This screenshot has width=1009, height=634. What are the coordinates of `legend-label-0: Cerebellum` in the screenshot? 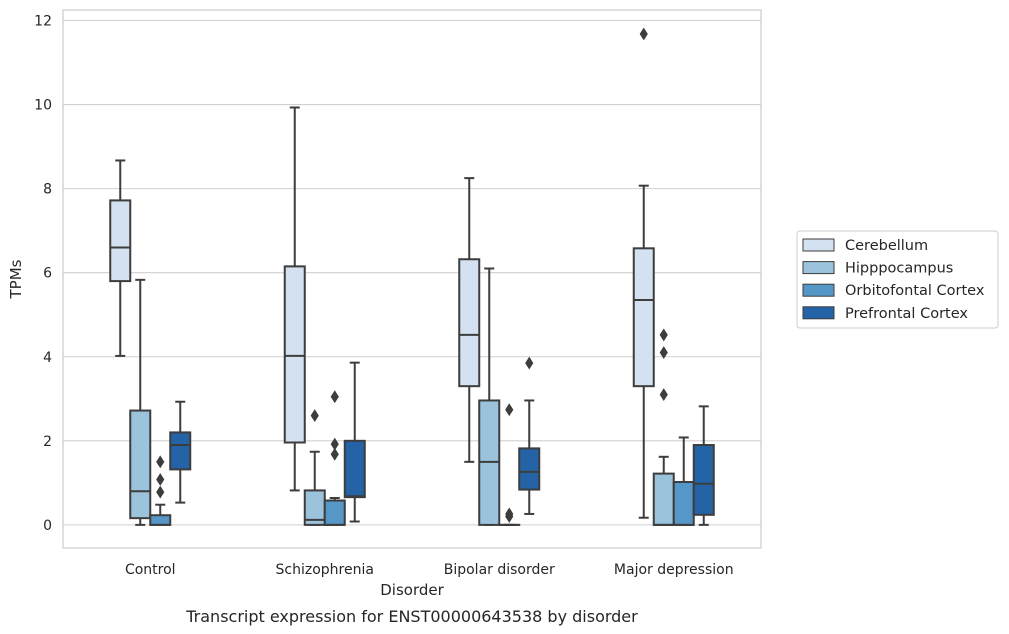 It's located at (886, 246).